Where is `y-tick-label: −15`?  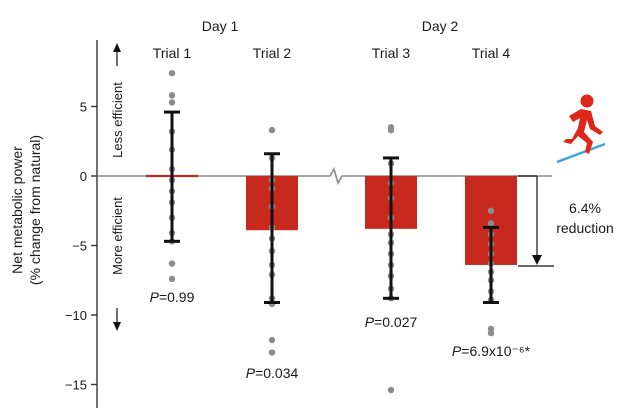 y-tick-label: −15 is located at coordinates (76, 385).